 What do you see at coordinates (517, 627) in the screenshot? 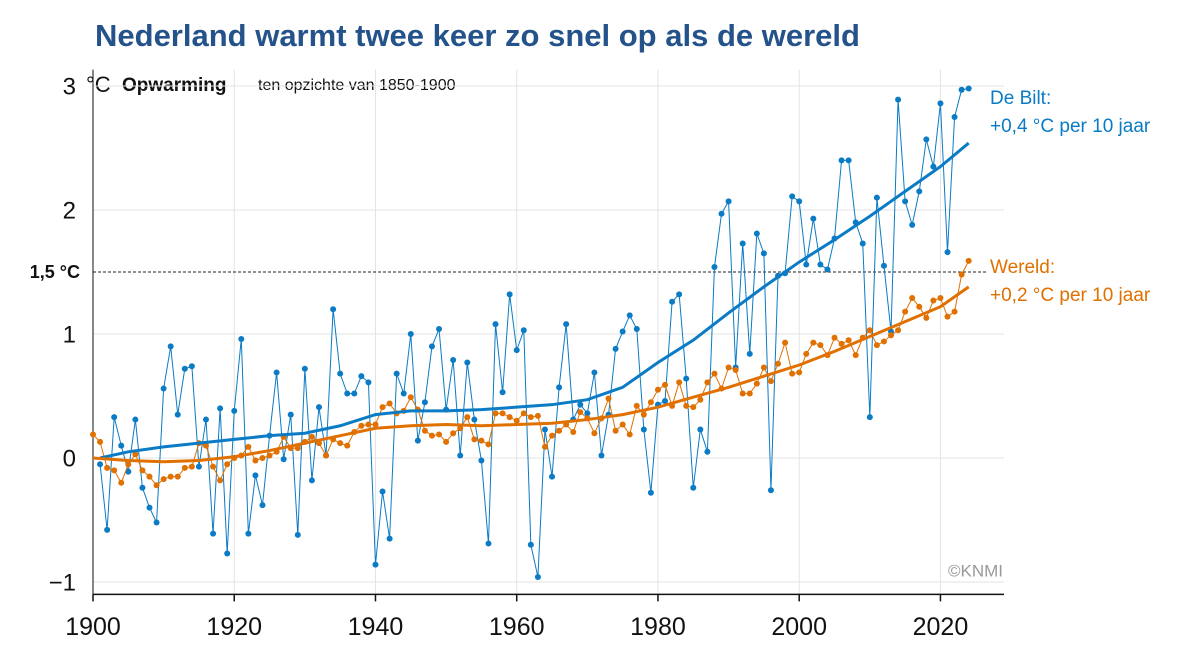
I see `x-tick-label: 1960` at bounding box center [517, 627].